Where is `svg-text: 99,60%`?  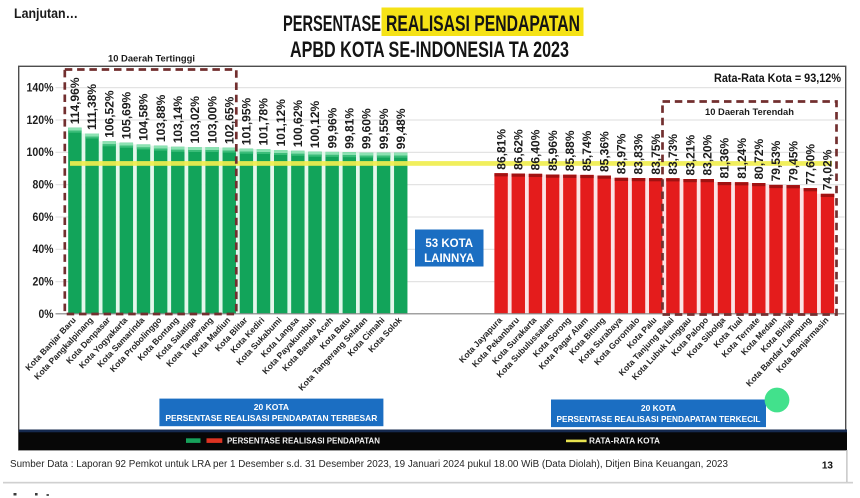
svg-text: 99,60% is located at coordinates (367, 128).